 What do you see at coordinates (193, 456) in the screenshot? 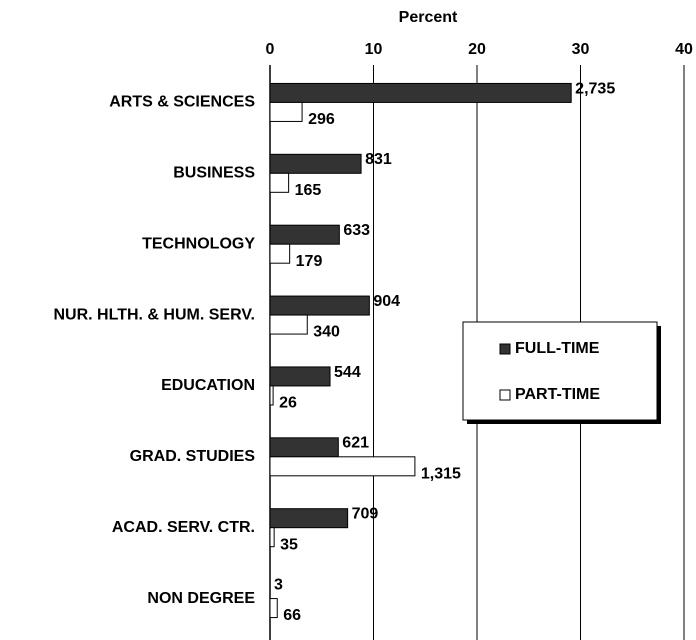
I see `y-tick-label: GRAD. STUDIES` at bounding box center [193, 456].